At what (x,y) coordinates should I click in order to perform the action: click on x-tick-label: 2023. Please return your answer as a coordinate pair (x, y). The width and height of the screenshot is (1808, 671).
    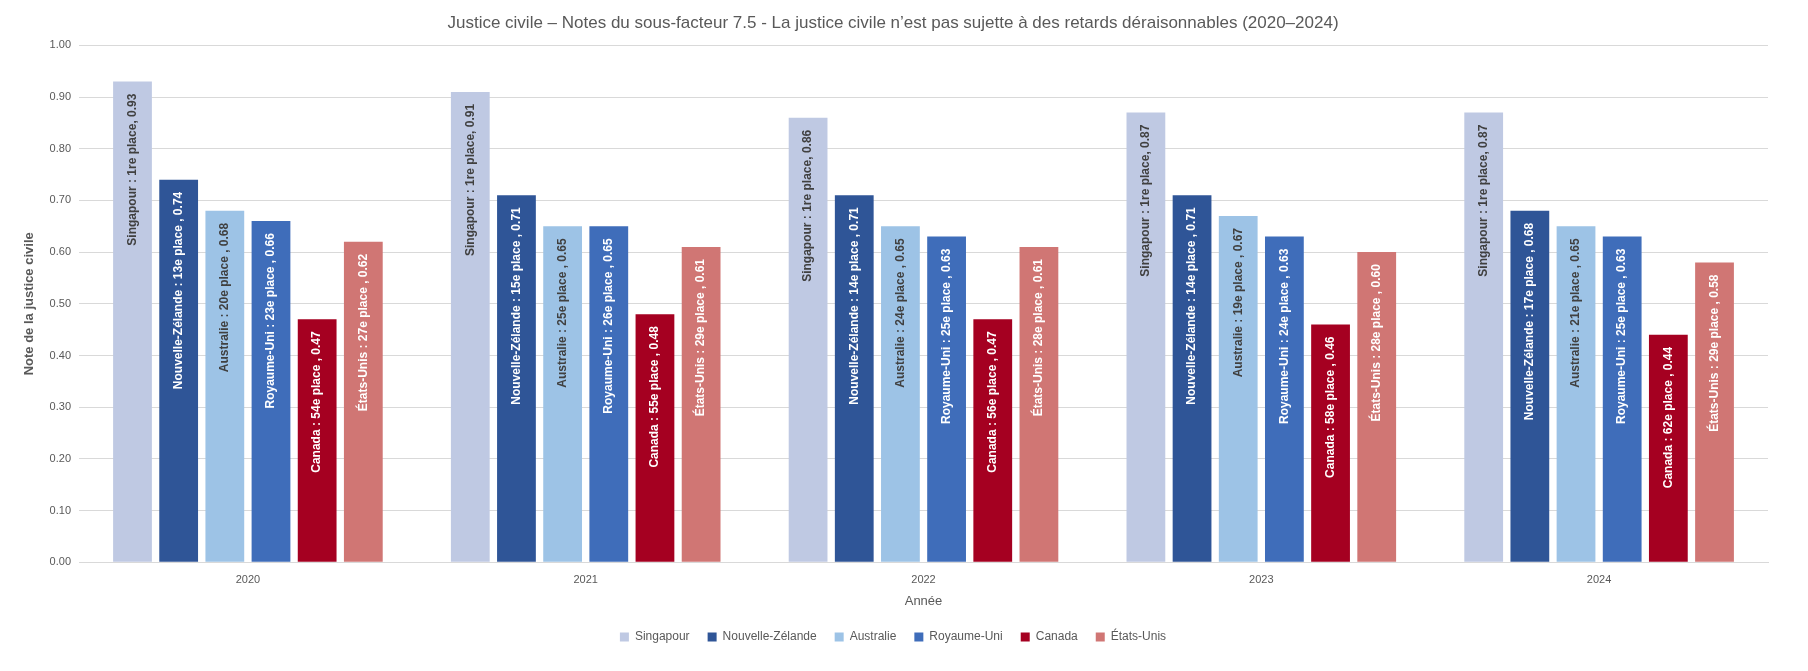
    Looking at the image, I should click on (1261, 578).